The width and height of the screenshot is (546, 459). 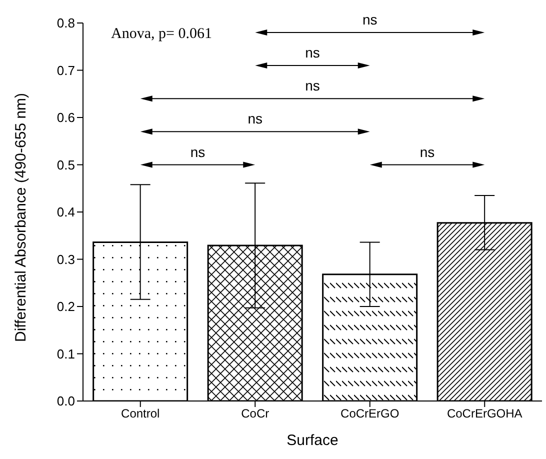 I want to click on y-tick-label: 0.5, so click(x=65, y=164).